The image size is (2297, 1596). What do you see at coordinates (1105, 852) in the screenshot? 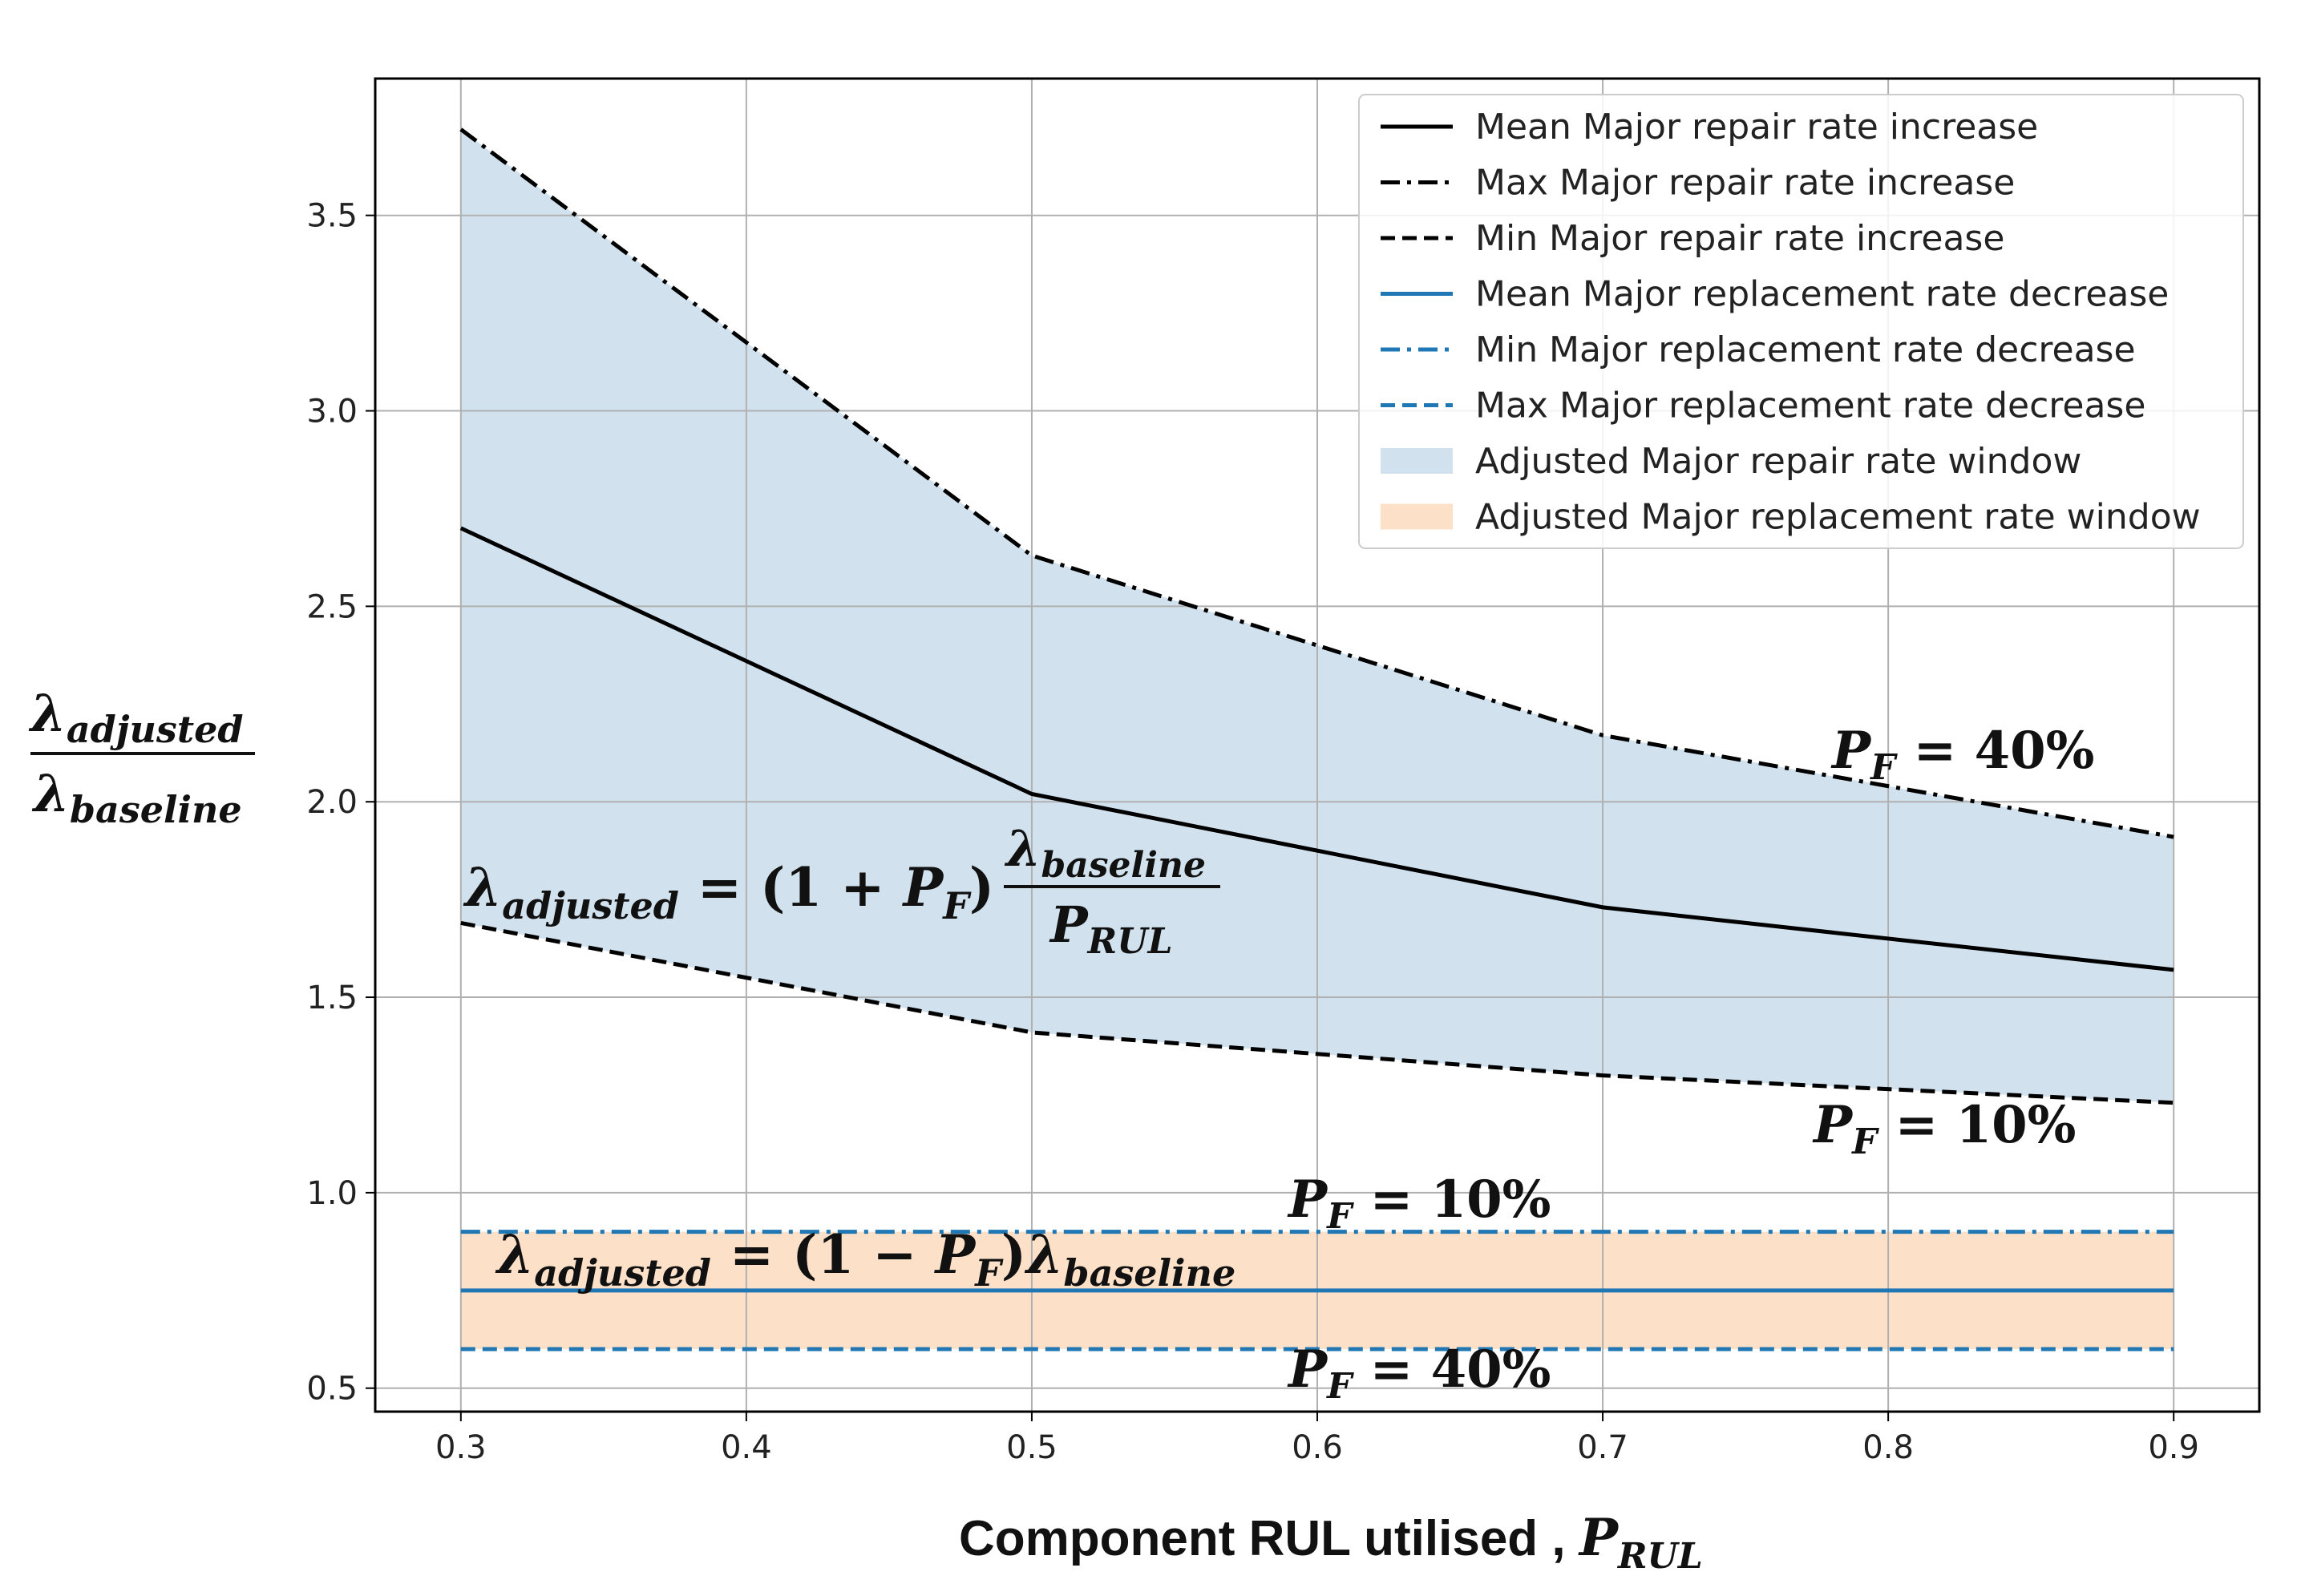
I see `equation-repair-numerator: λbaseline` at bounding box center [1105, 852].